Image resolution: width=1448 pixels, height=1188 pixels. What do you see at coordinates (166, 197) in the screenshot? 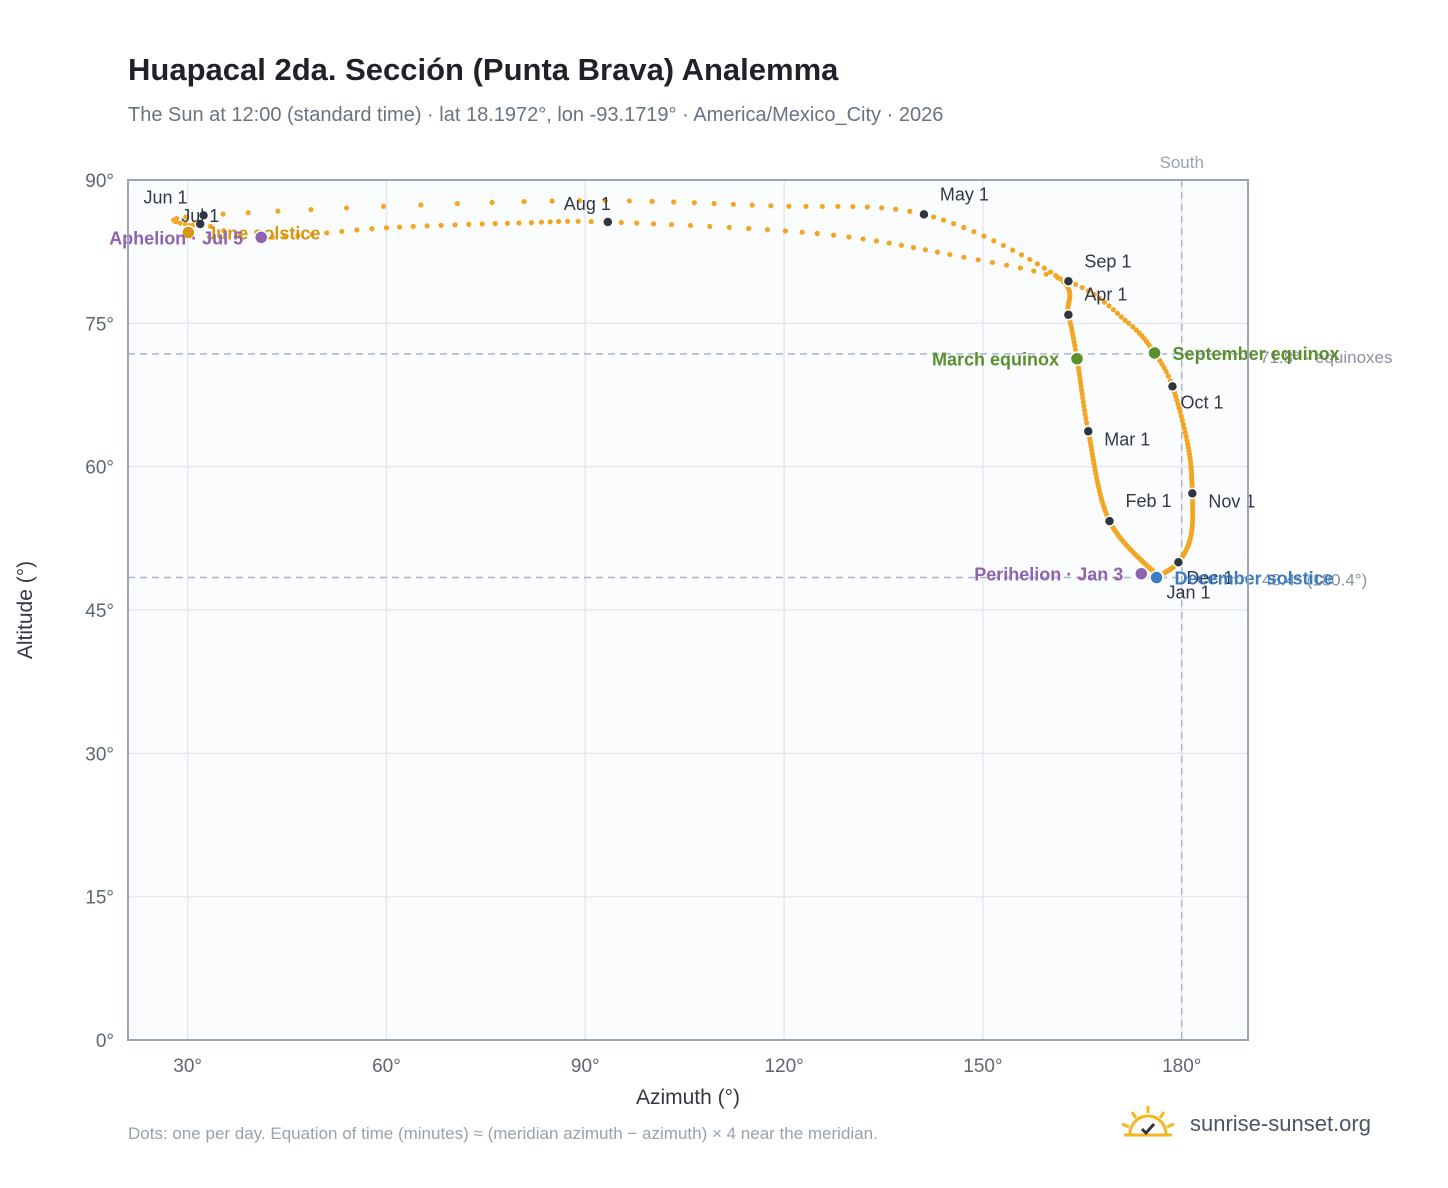
I see `month-label: Jun 1` at bounding box center [166, 197].